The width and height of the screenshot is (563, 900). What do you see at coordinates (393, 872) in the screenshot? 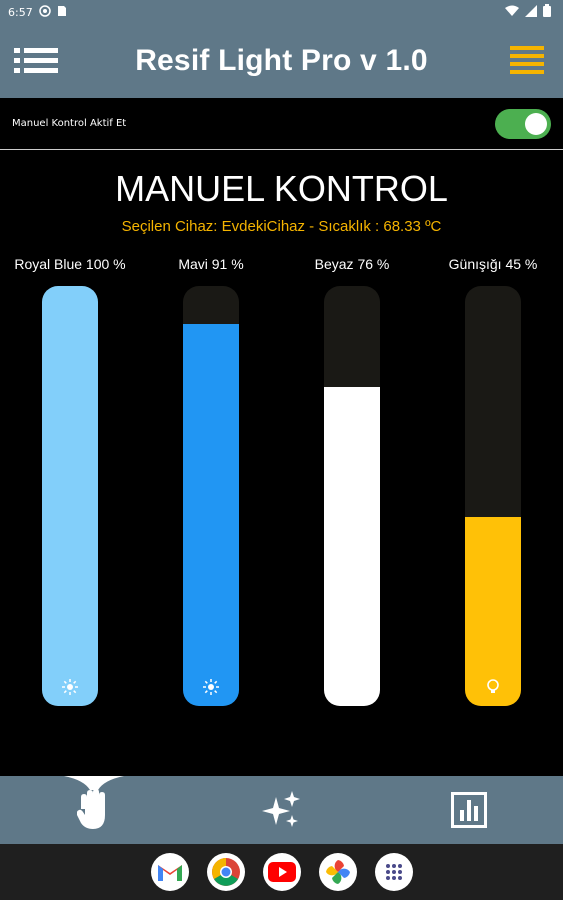
I see `app-drawer-icon` at bounding box center [393, 872].